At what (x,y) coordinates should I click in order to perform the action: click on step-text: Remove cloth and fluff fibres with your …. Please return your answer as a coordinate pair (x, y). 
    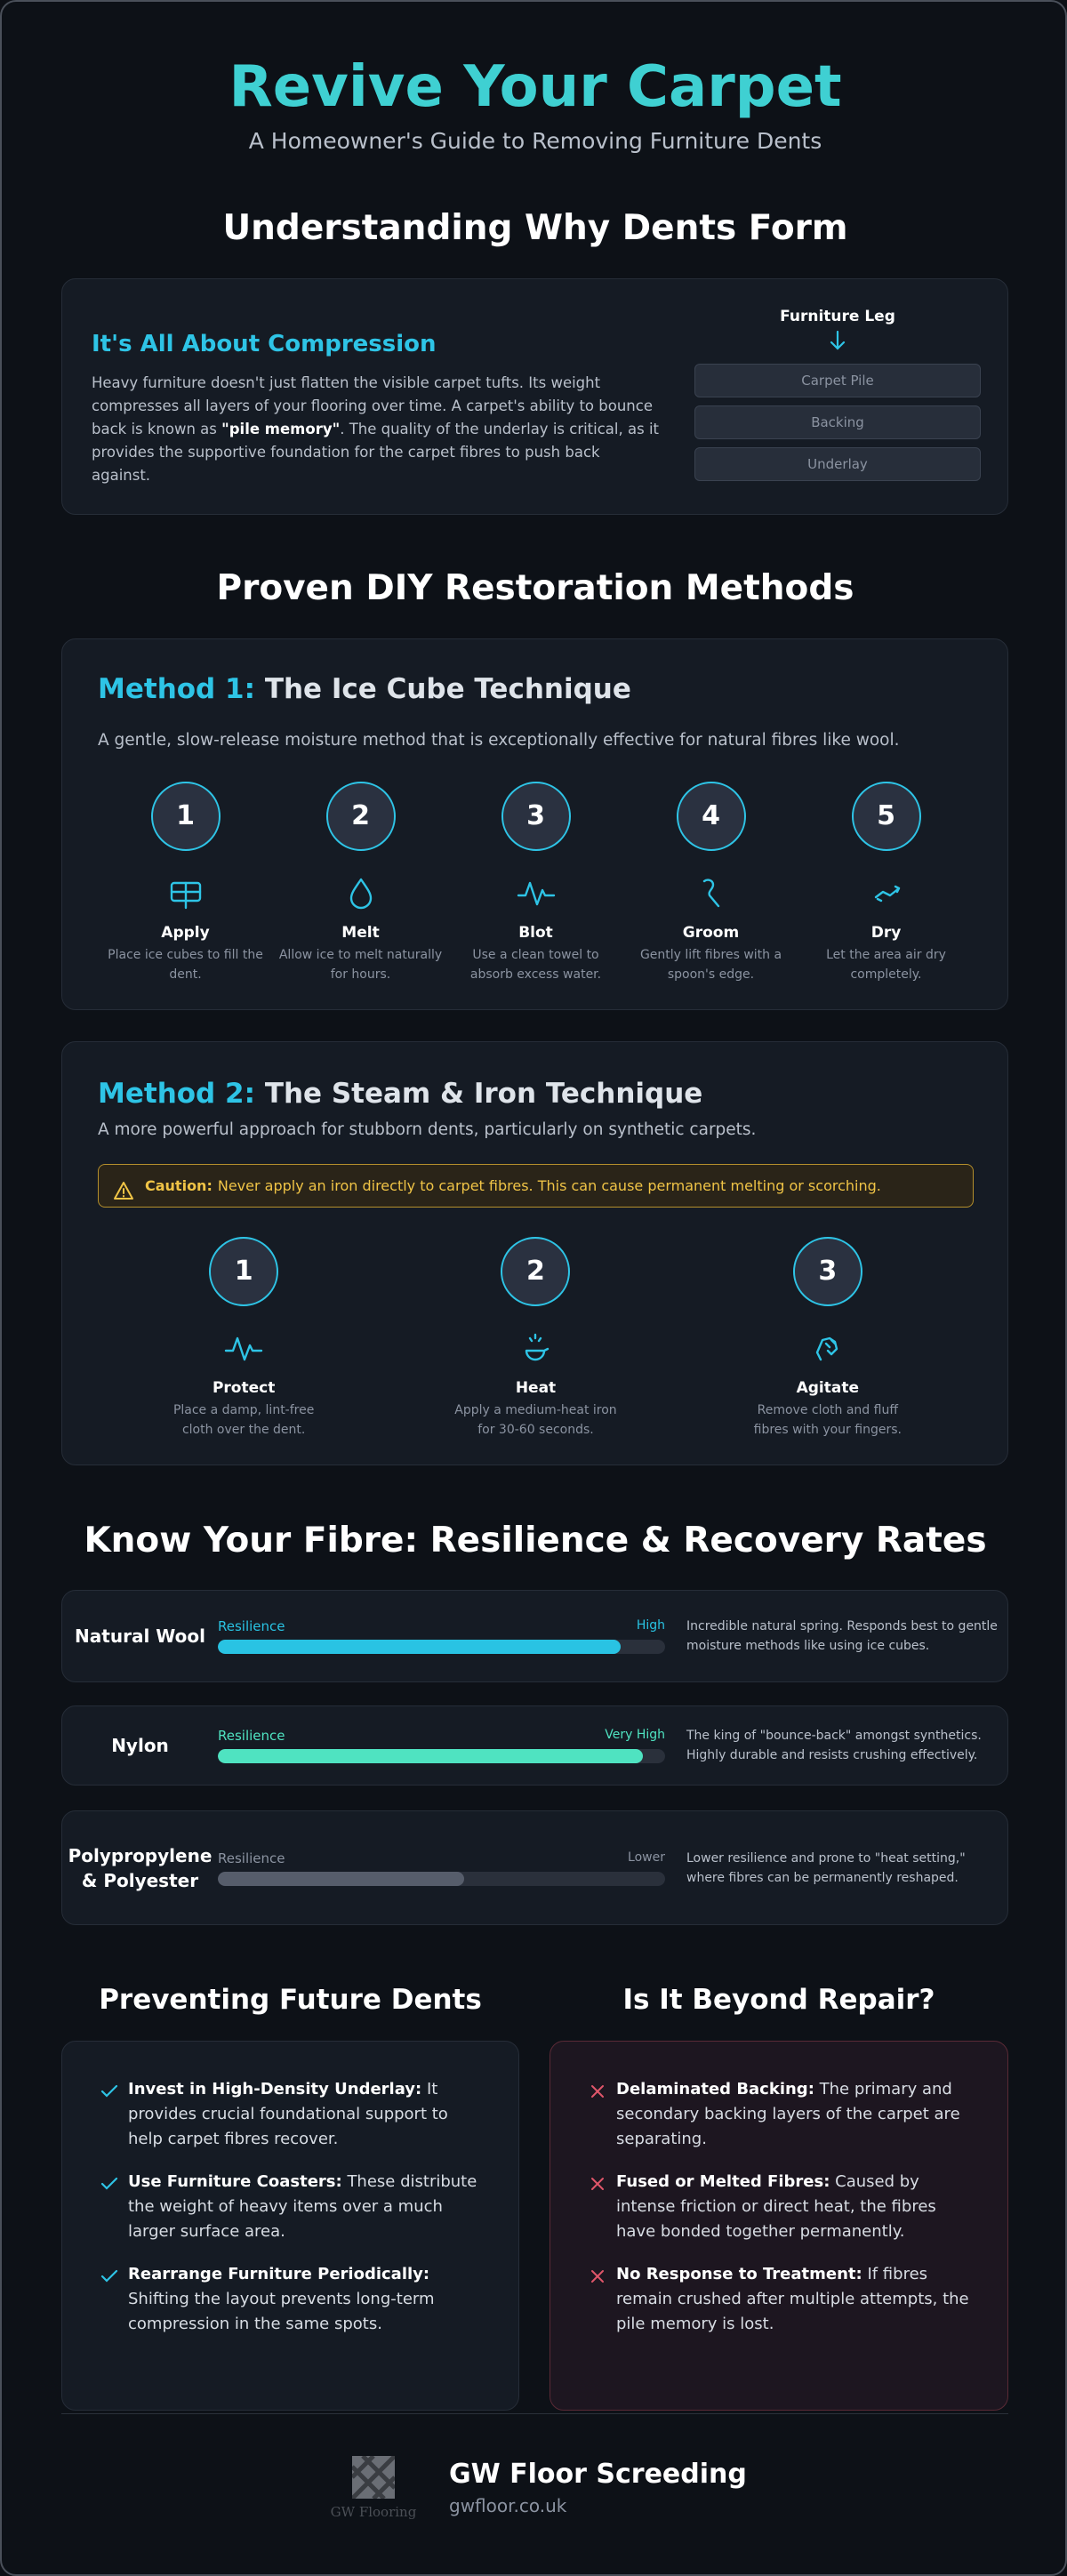
    Looking at the image, I should click on (828, 1420).